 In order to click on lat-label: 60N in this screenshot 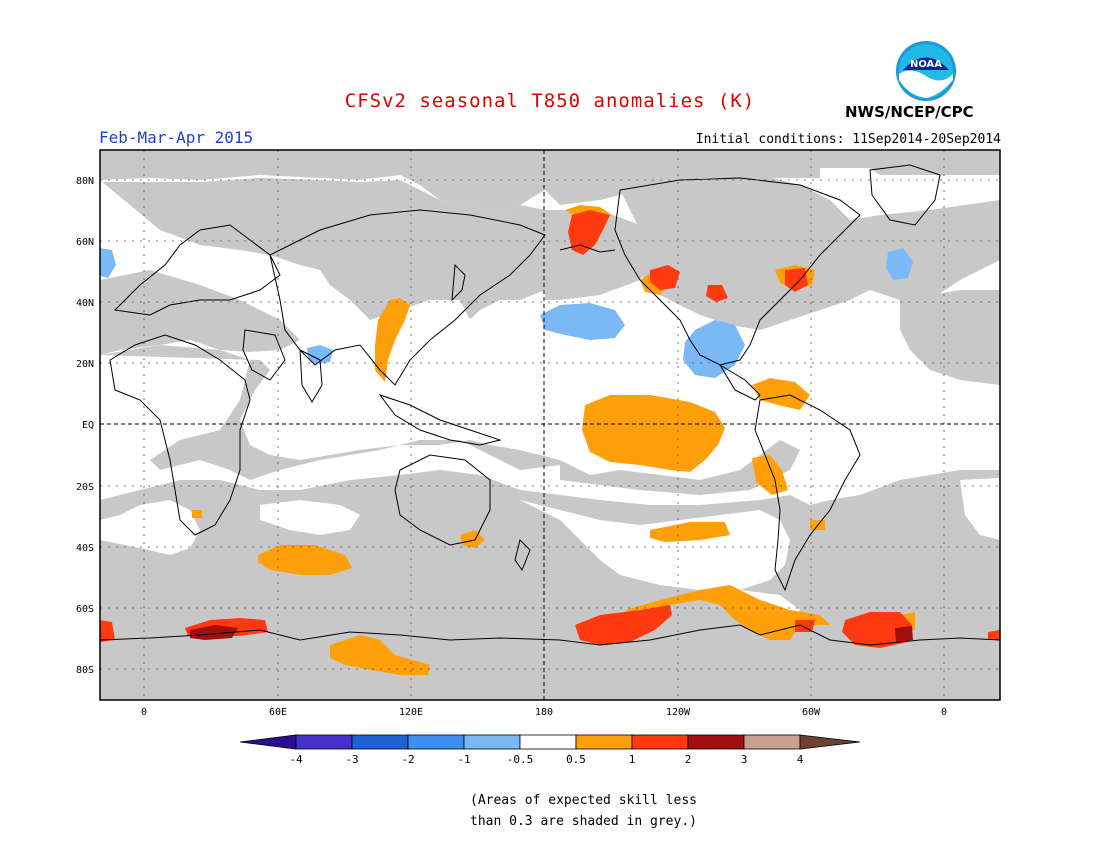, I will do `click(85, 242)`.